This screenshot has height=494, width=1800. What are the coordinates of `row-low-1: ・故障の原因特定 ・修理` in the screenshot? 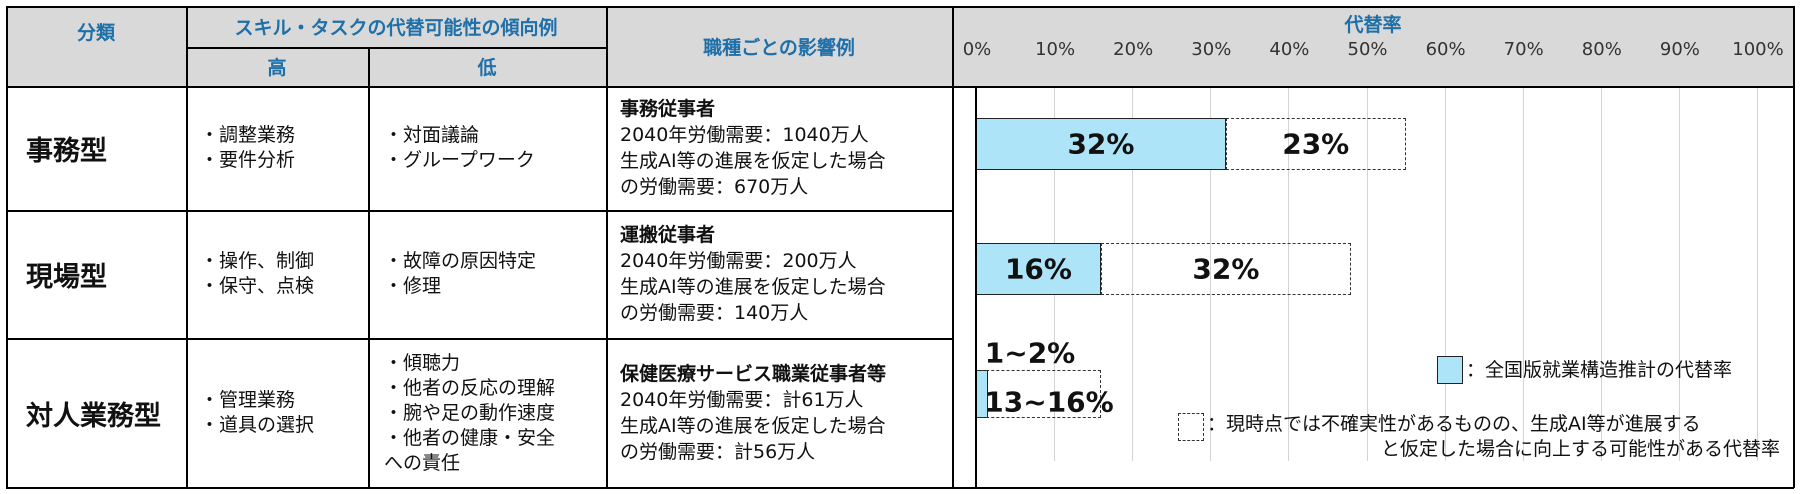 It's located at (495, 274).